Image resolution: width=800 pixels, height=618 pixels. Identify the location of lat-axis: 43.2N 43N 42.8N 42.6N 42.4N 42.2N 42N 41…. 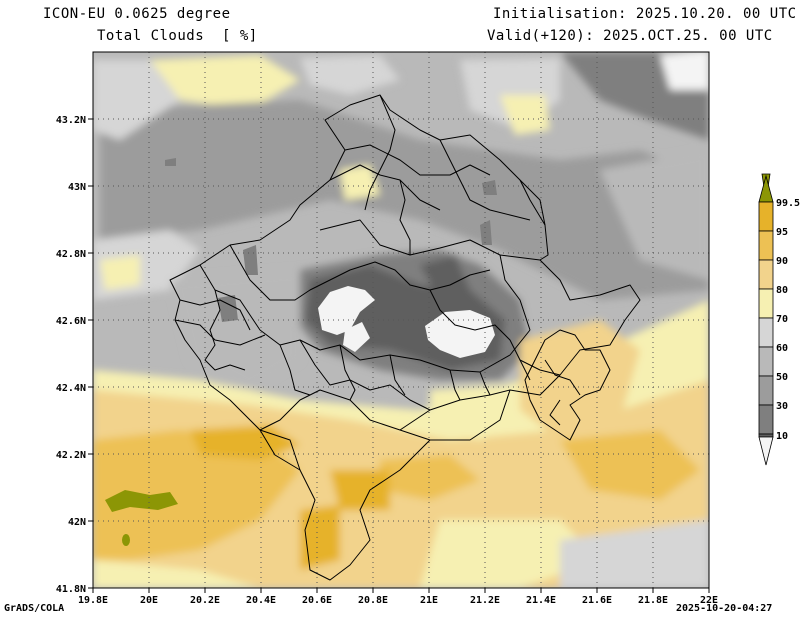
(71, 355).